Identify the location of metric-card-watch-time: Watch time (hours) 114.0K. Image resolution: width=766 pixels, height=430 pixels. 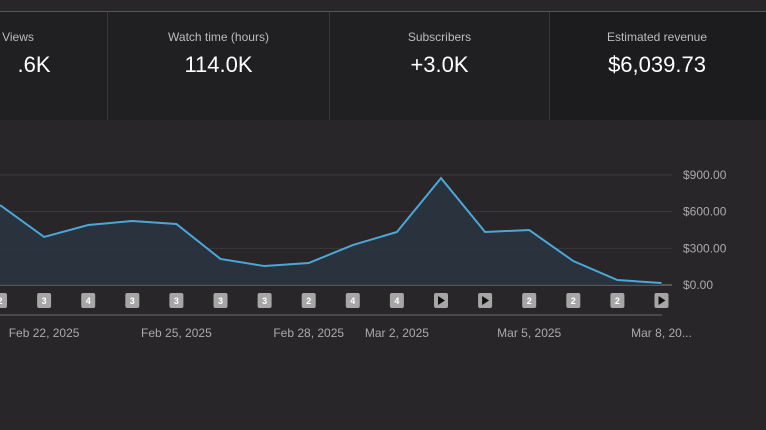
(219, 66).